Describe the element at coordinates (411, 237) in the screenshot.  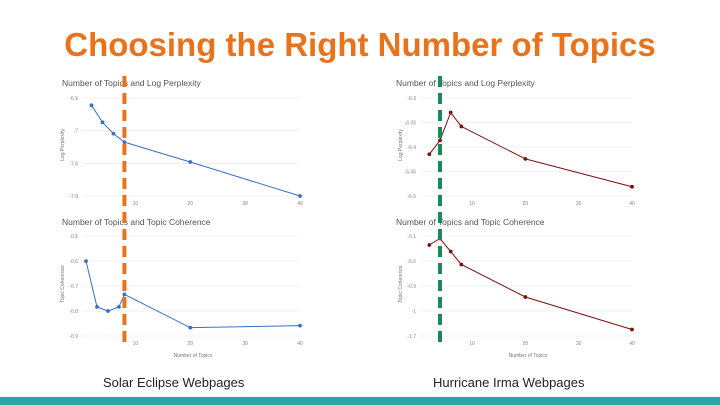
I see `y-tick-label: -0.1` at that location.